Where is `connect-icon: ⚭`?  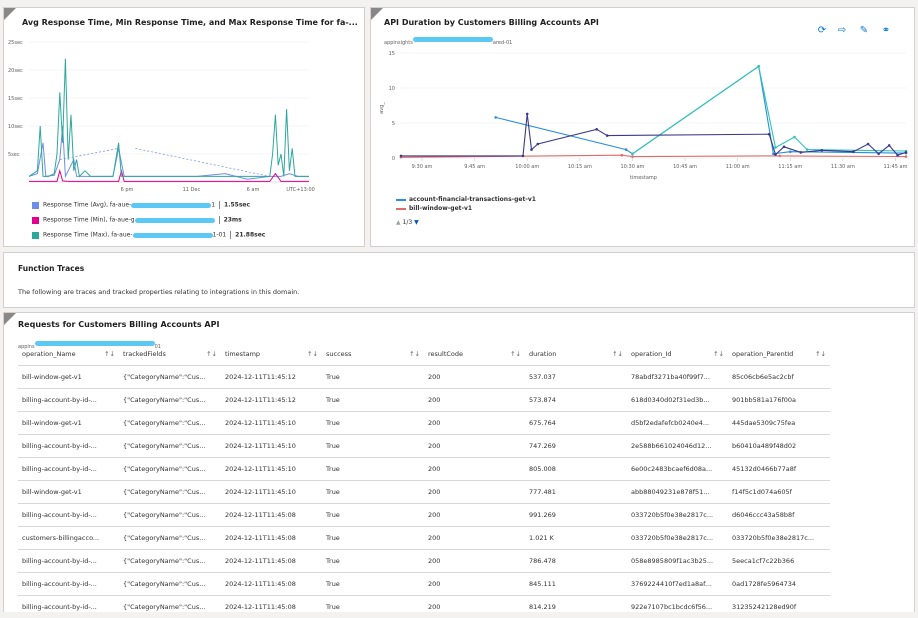 connect-icon: ⚭ is located at coordinates (886, 31).